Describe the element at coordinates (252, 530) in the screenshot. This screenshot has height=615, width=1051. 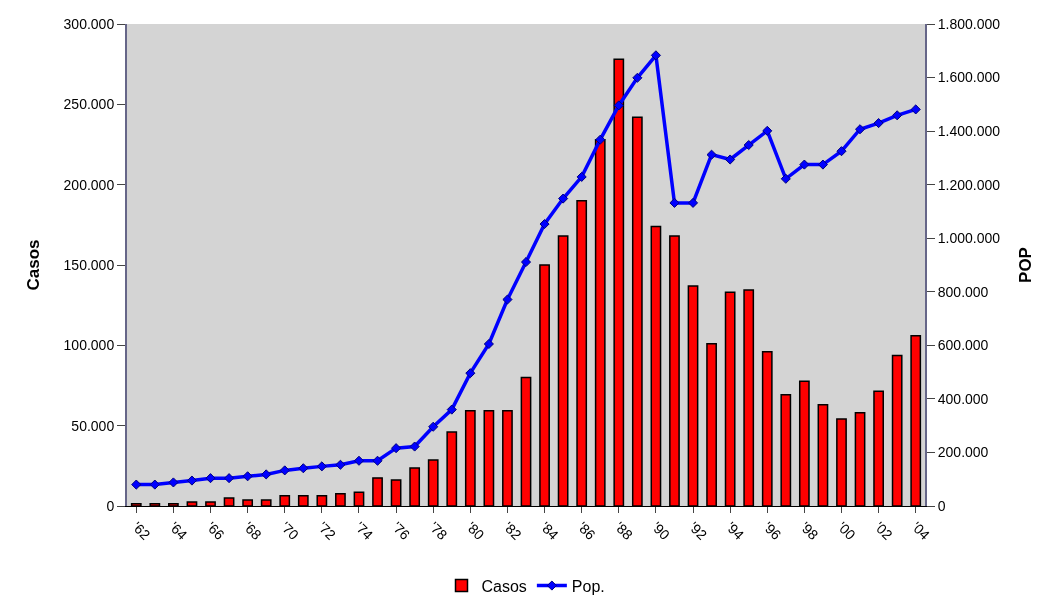
I see `x-tick-label: '68` at that location.